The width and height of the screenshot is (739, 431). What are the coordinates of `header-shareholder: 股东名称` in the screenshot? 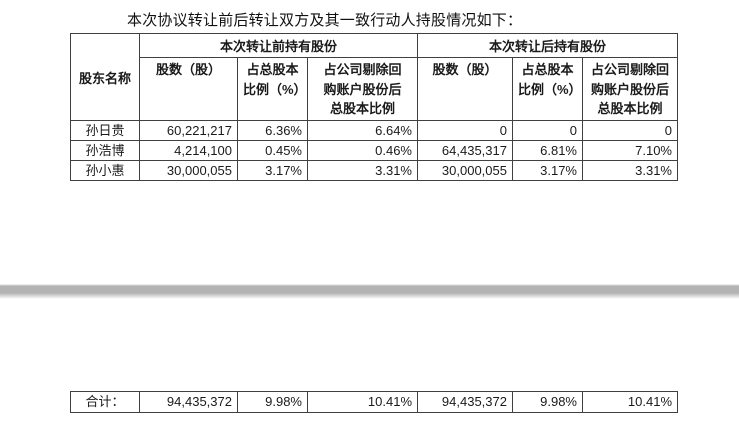 It's located at (105, 77).